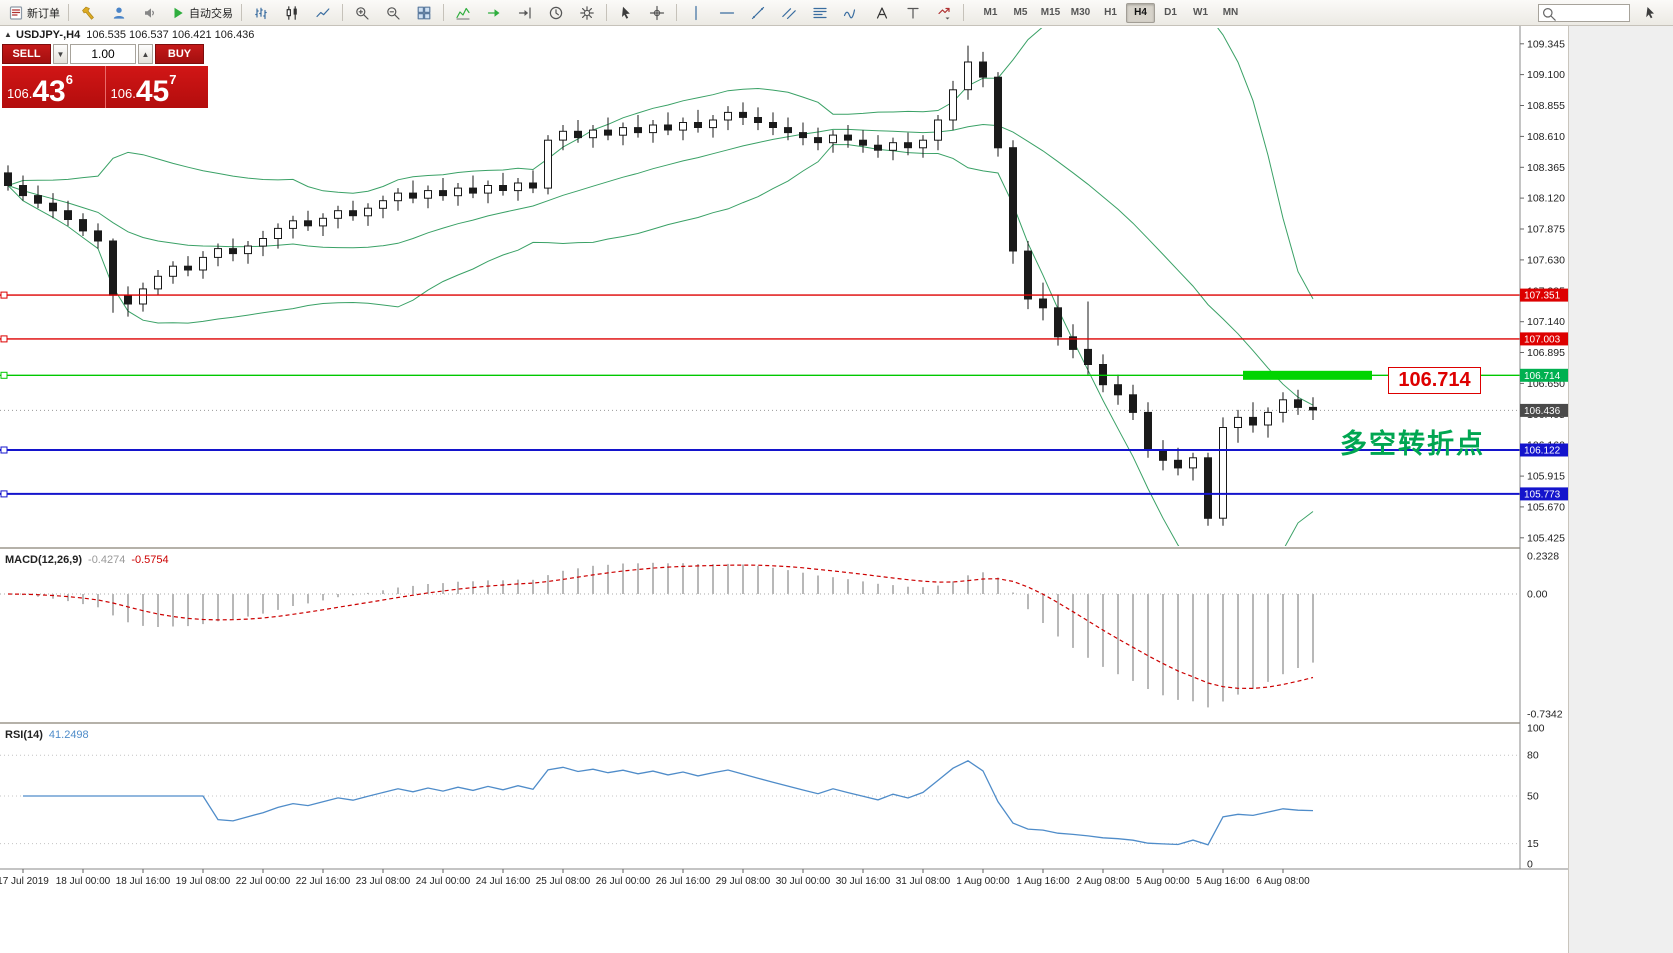  I want to click on sell-button: SELL, so click(26, 54).